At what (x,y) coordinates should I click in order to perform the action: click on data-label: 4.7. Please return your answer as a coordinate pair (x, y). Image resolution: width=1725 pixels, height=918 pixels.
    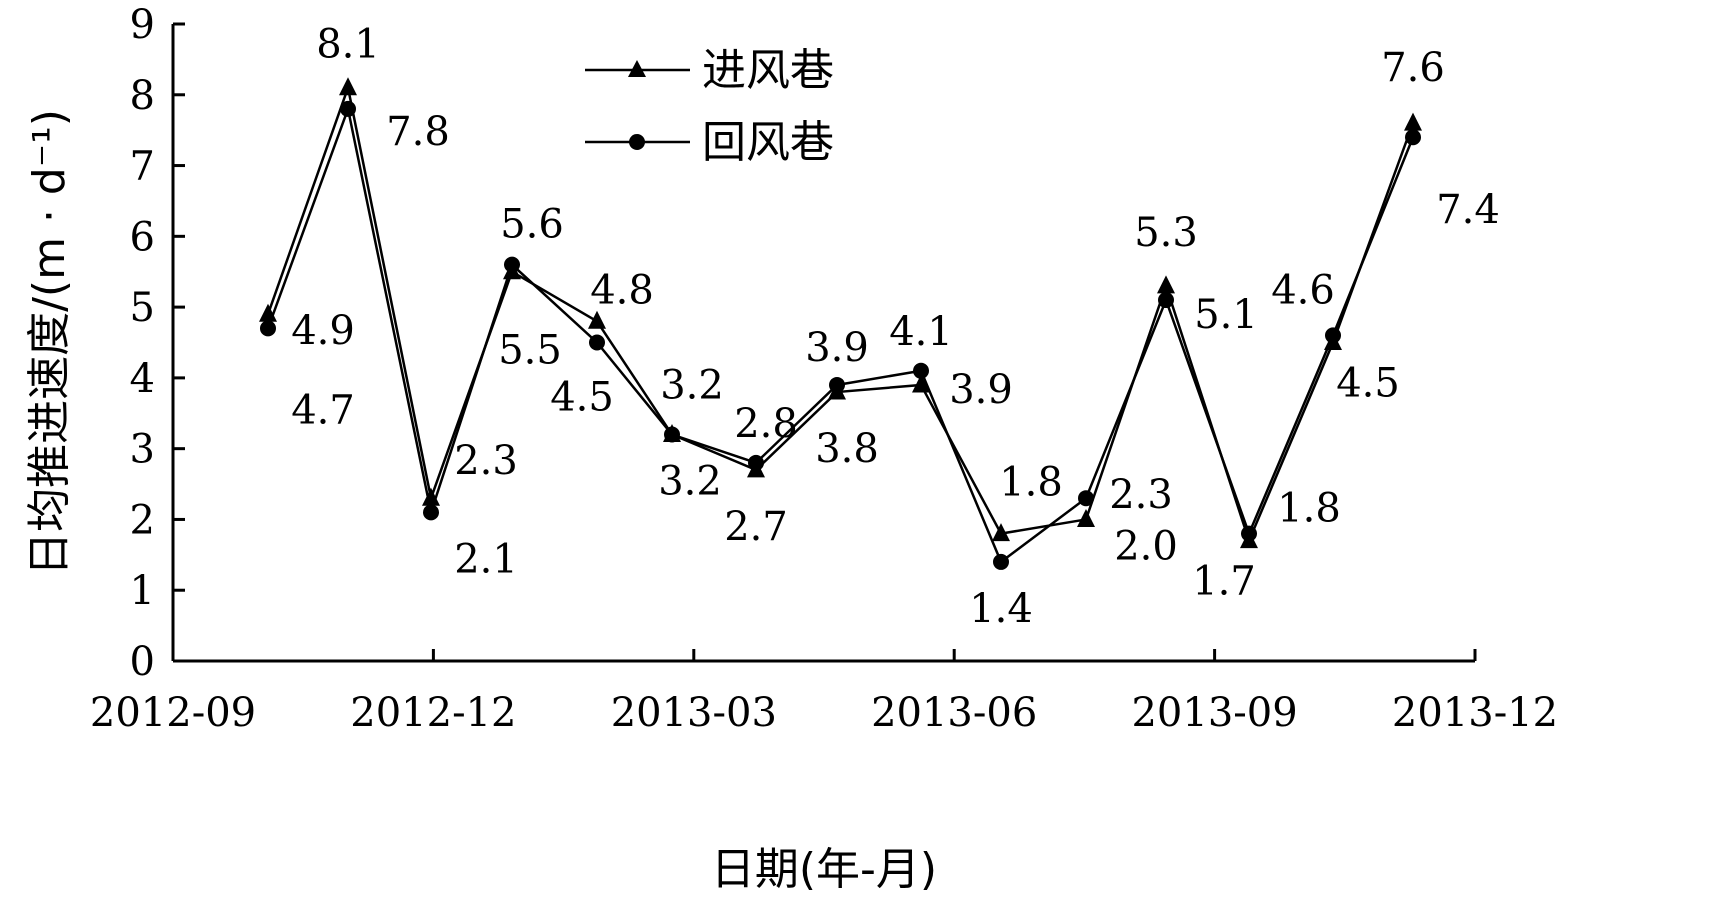
    Looking at the image, I should click on (323, 410).